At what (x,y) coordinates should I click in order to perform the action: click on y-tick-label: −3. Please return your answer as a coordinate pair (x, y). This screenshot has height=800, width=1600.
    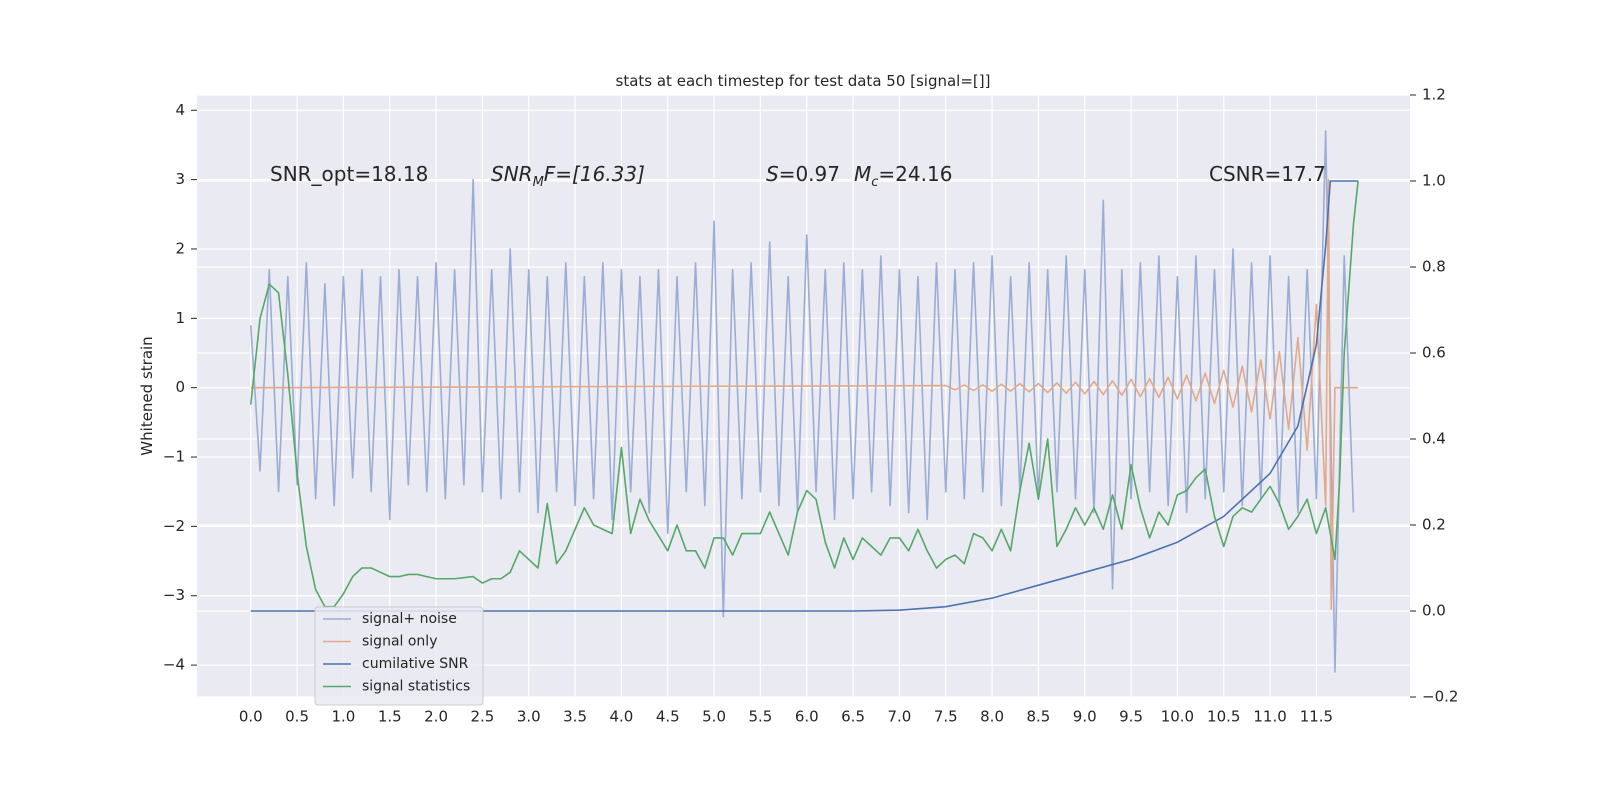
    Looking at the image, I should click on (174, 595).